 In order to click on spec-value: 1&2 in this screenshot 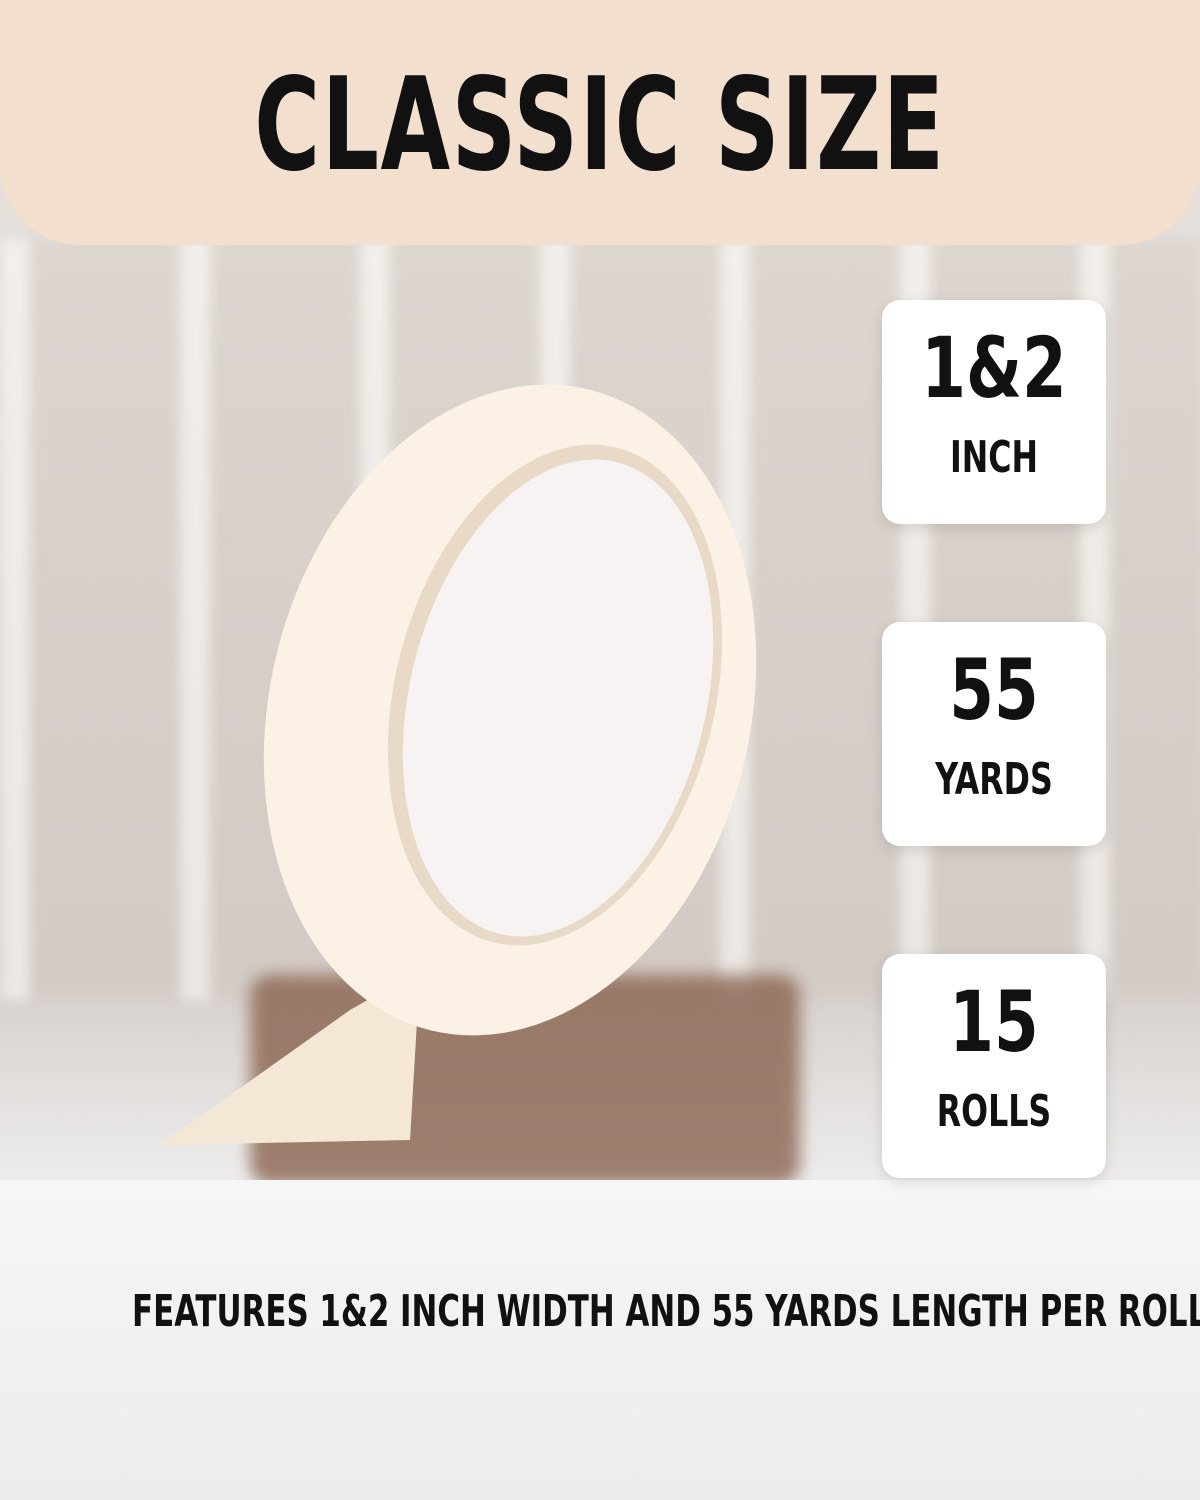, I will do `click(994, 368)`.